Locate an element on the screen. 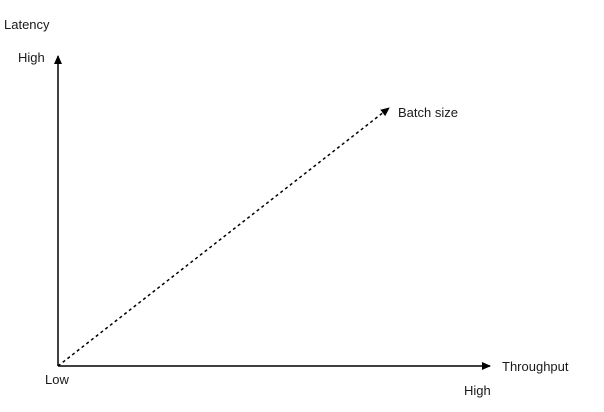 Image resolution: width=604 pixels, height=412 pixels. y-axis-high-label: High is located at coordinates (31, 57).